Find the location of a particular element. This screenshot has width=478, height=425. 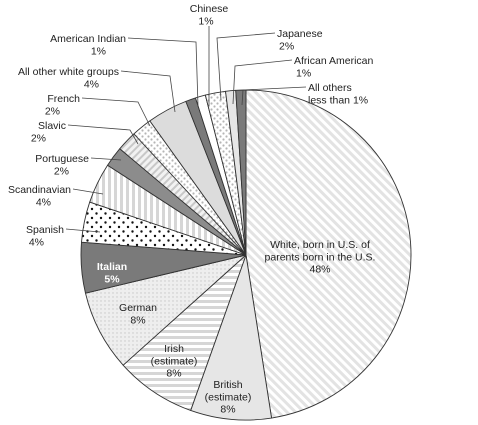

slice-label: Portuguese 2% is located at coordinates (62, 165).